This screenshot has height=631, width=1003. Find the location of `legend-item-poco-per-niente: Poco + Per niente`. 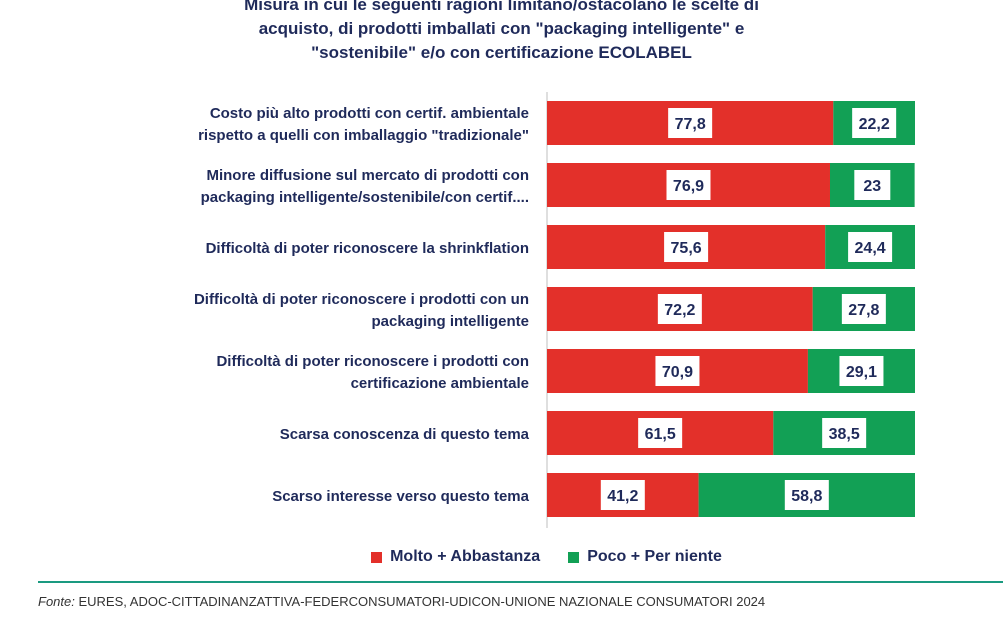

legend-item-poco-per-niente: Poco + Per niente is located at coordinates (645, 557).